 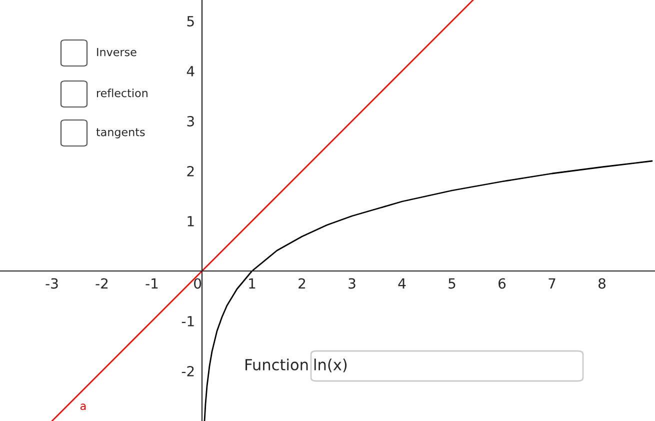 I want to click on x-tick-label: -2, so click(x=102, y=283).